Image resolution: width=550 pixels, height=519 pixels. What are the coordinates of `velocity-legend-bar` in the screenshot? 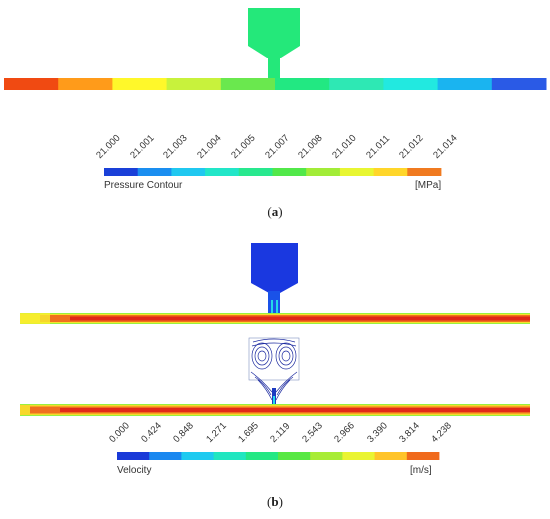 It's located at (278, 456).